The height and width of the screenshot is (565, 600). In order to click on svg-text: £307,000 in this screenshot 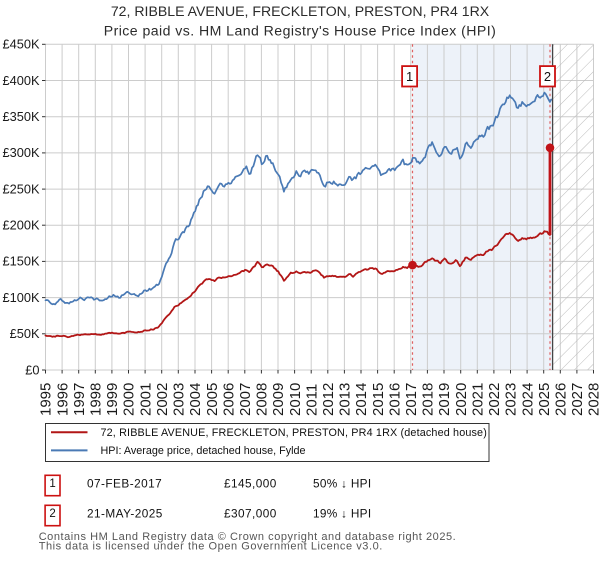, I will do `click(250, 514)`.